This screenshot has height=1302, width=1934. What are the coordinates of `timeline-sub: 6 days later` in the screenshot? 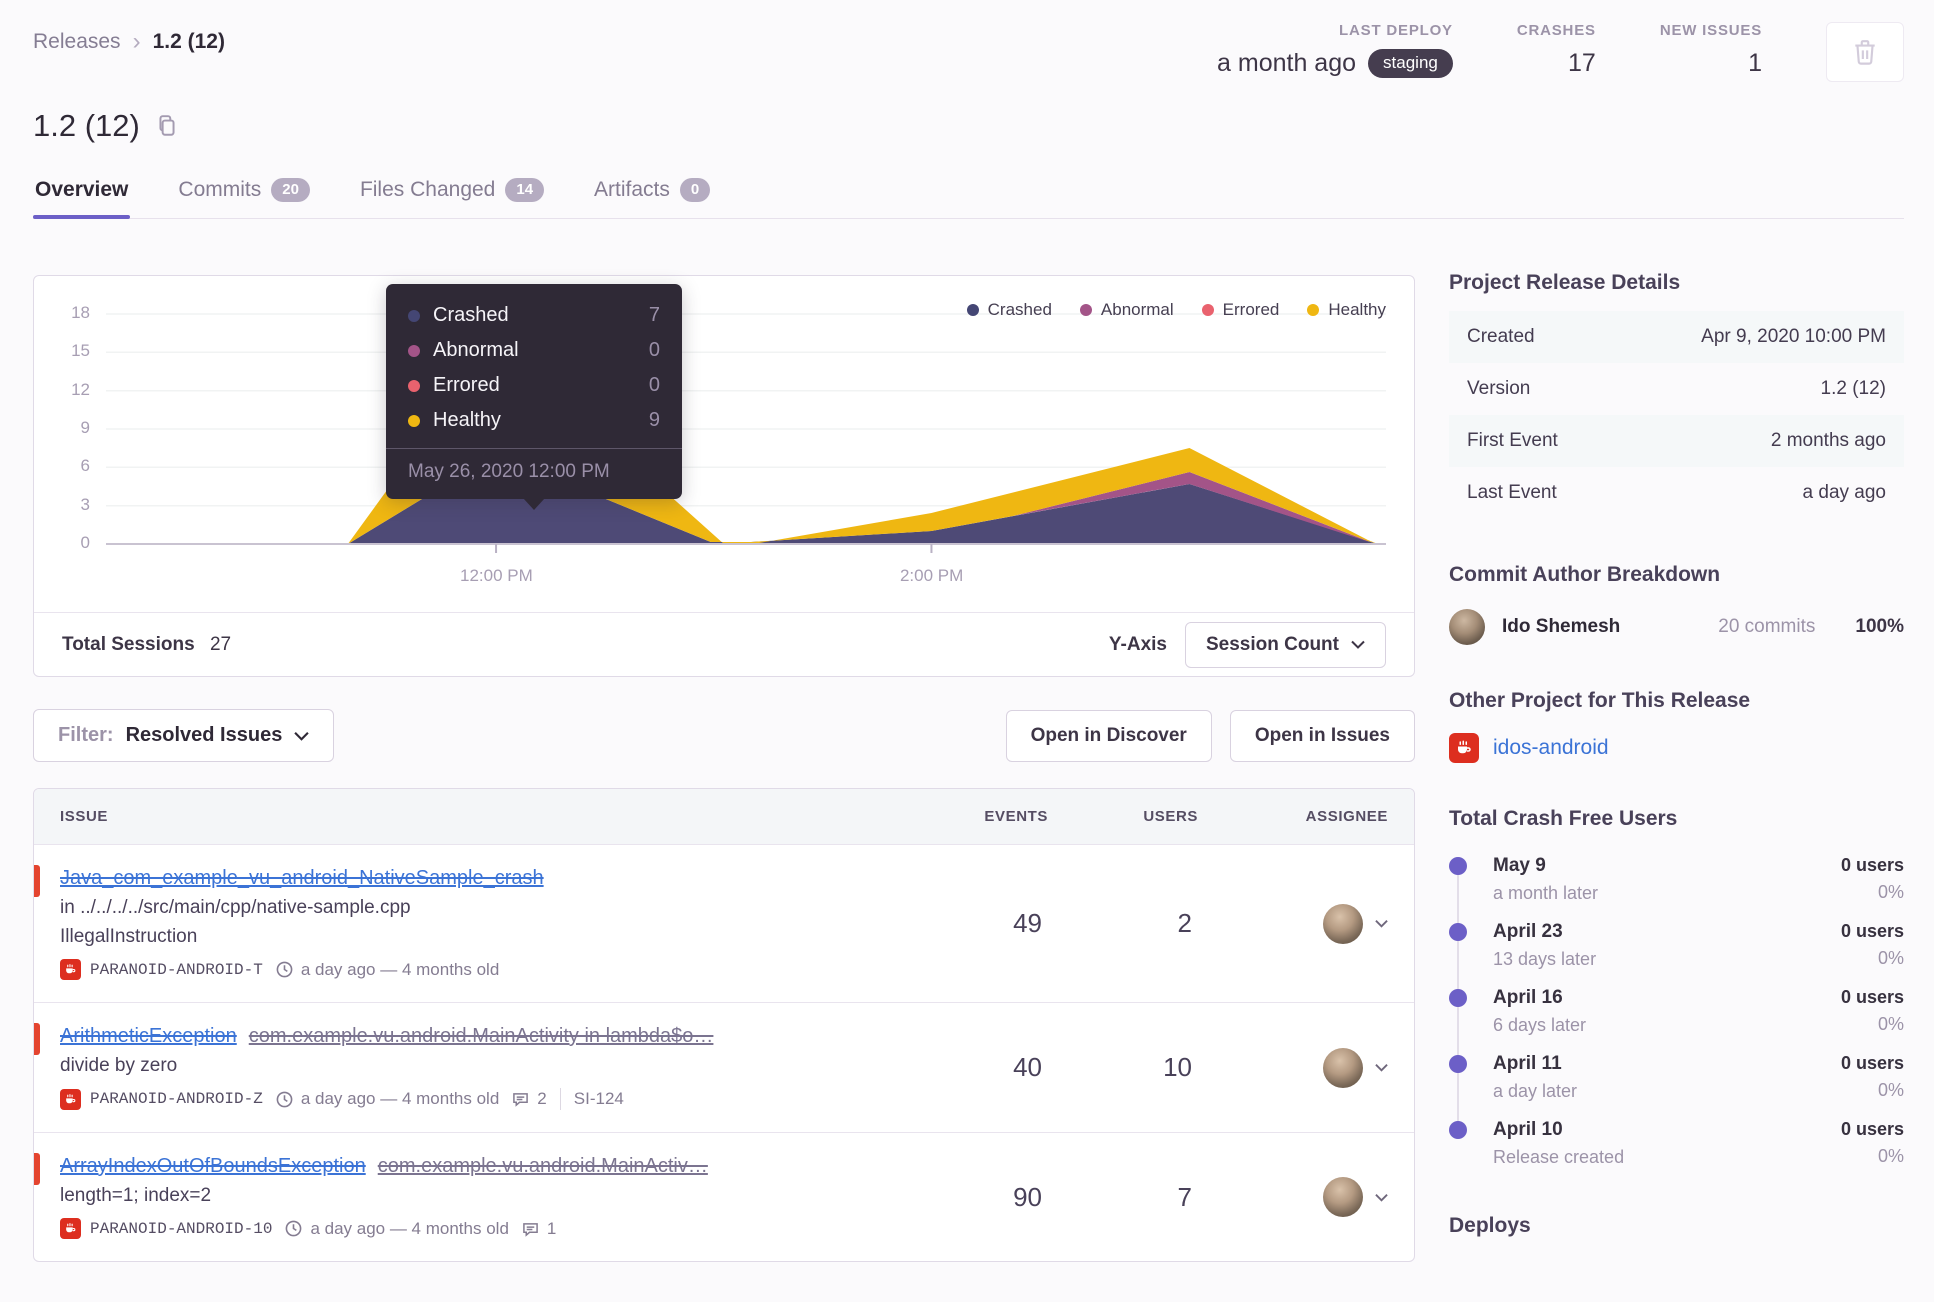 It's located at (1540, 1025).